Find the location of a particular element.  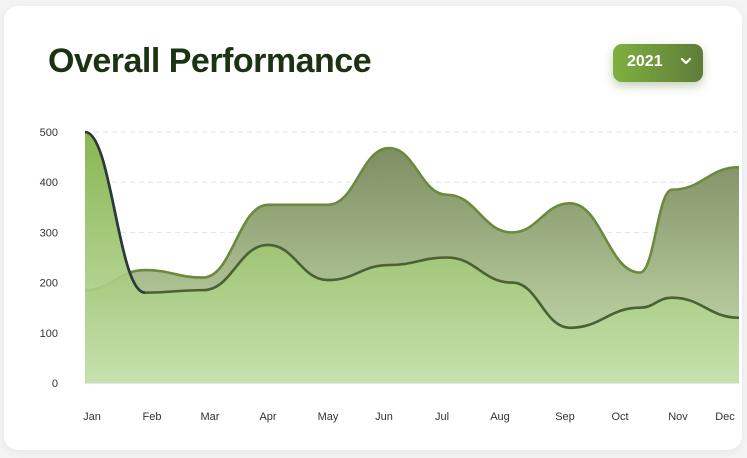

page-title: Overall Performance is located at coordinates (210, 61).